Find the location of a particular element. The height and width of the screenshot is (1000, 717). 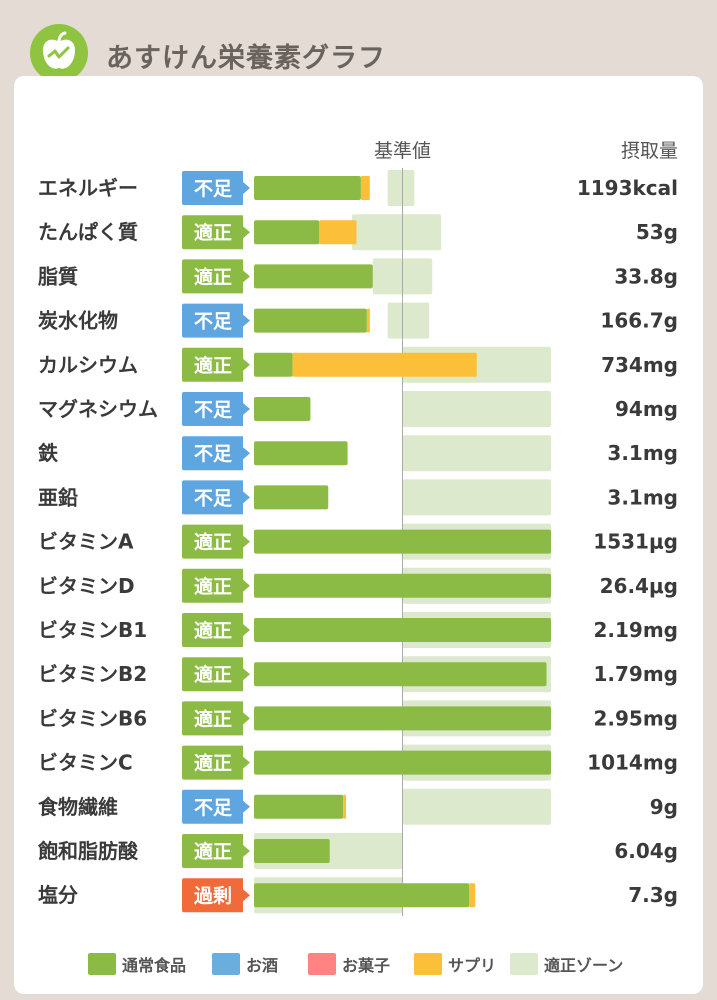

legend-label: お酒 is located at coordinates (262, 965).